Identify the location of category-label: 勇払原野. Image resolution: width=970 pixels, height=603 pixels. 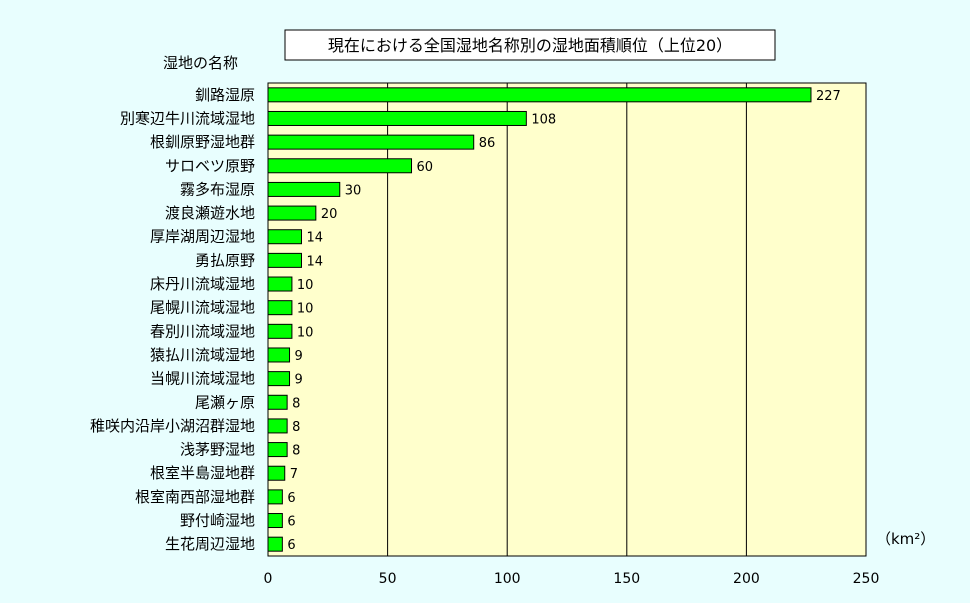
(225, 260).